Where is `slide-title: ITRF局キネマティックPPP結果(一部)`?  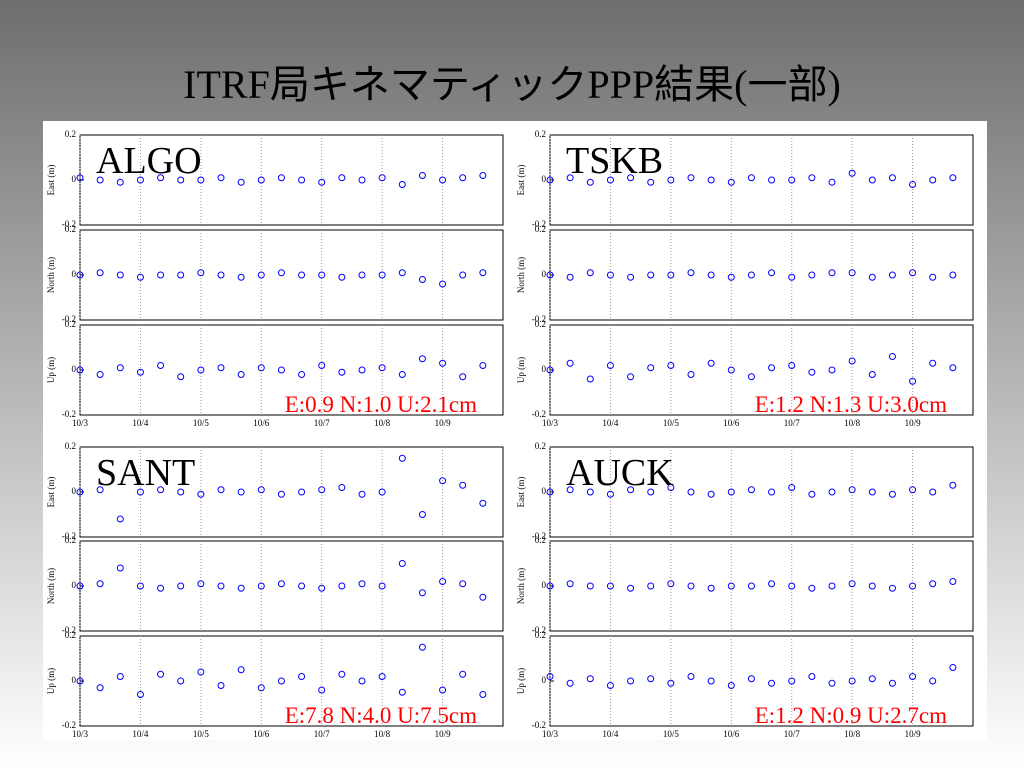 slide-title: ITRF局キネマティックPPP結果(一部) is located at coordinates (512, 84).